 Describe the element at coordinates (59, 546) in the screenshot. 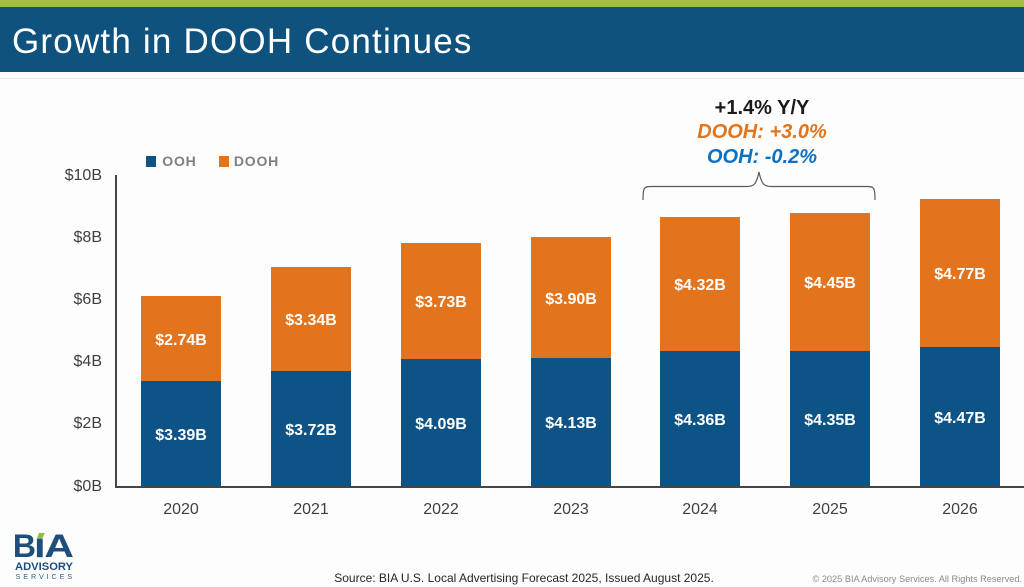

I see `svg-text: A` at that location.